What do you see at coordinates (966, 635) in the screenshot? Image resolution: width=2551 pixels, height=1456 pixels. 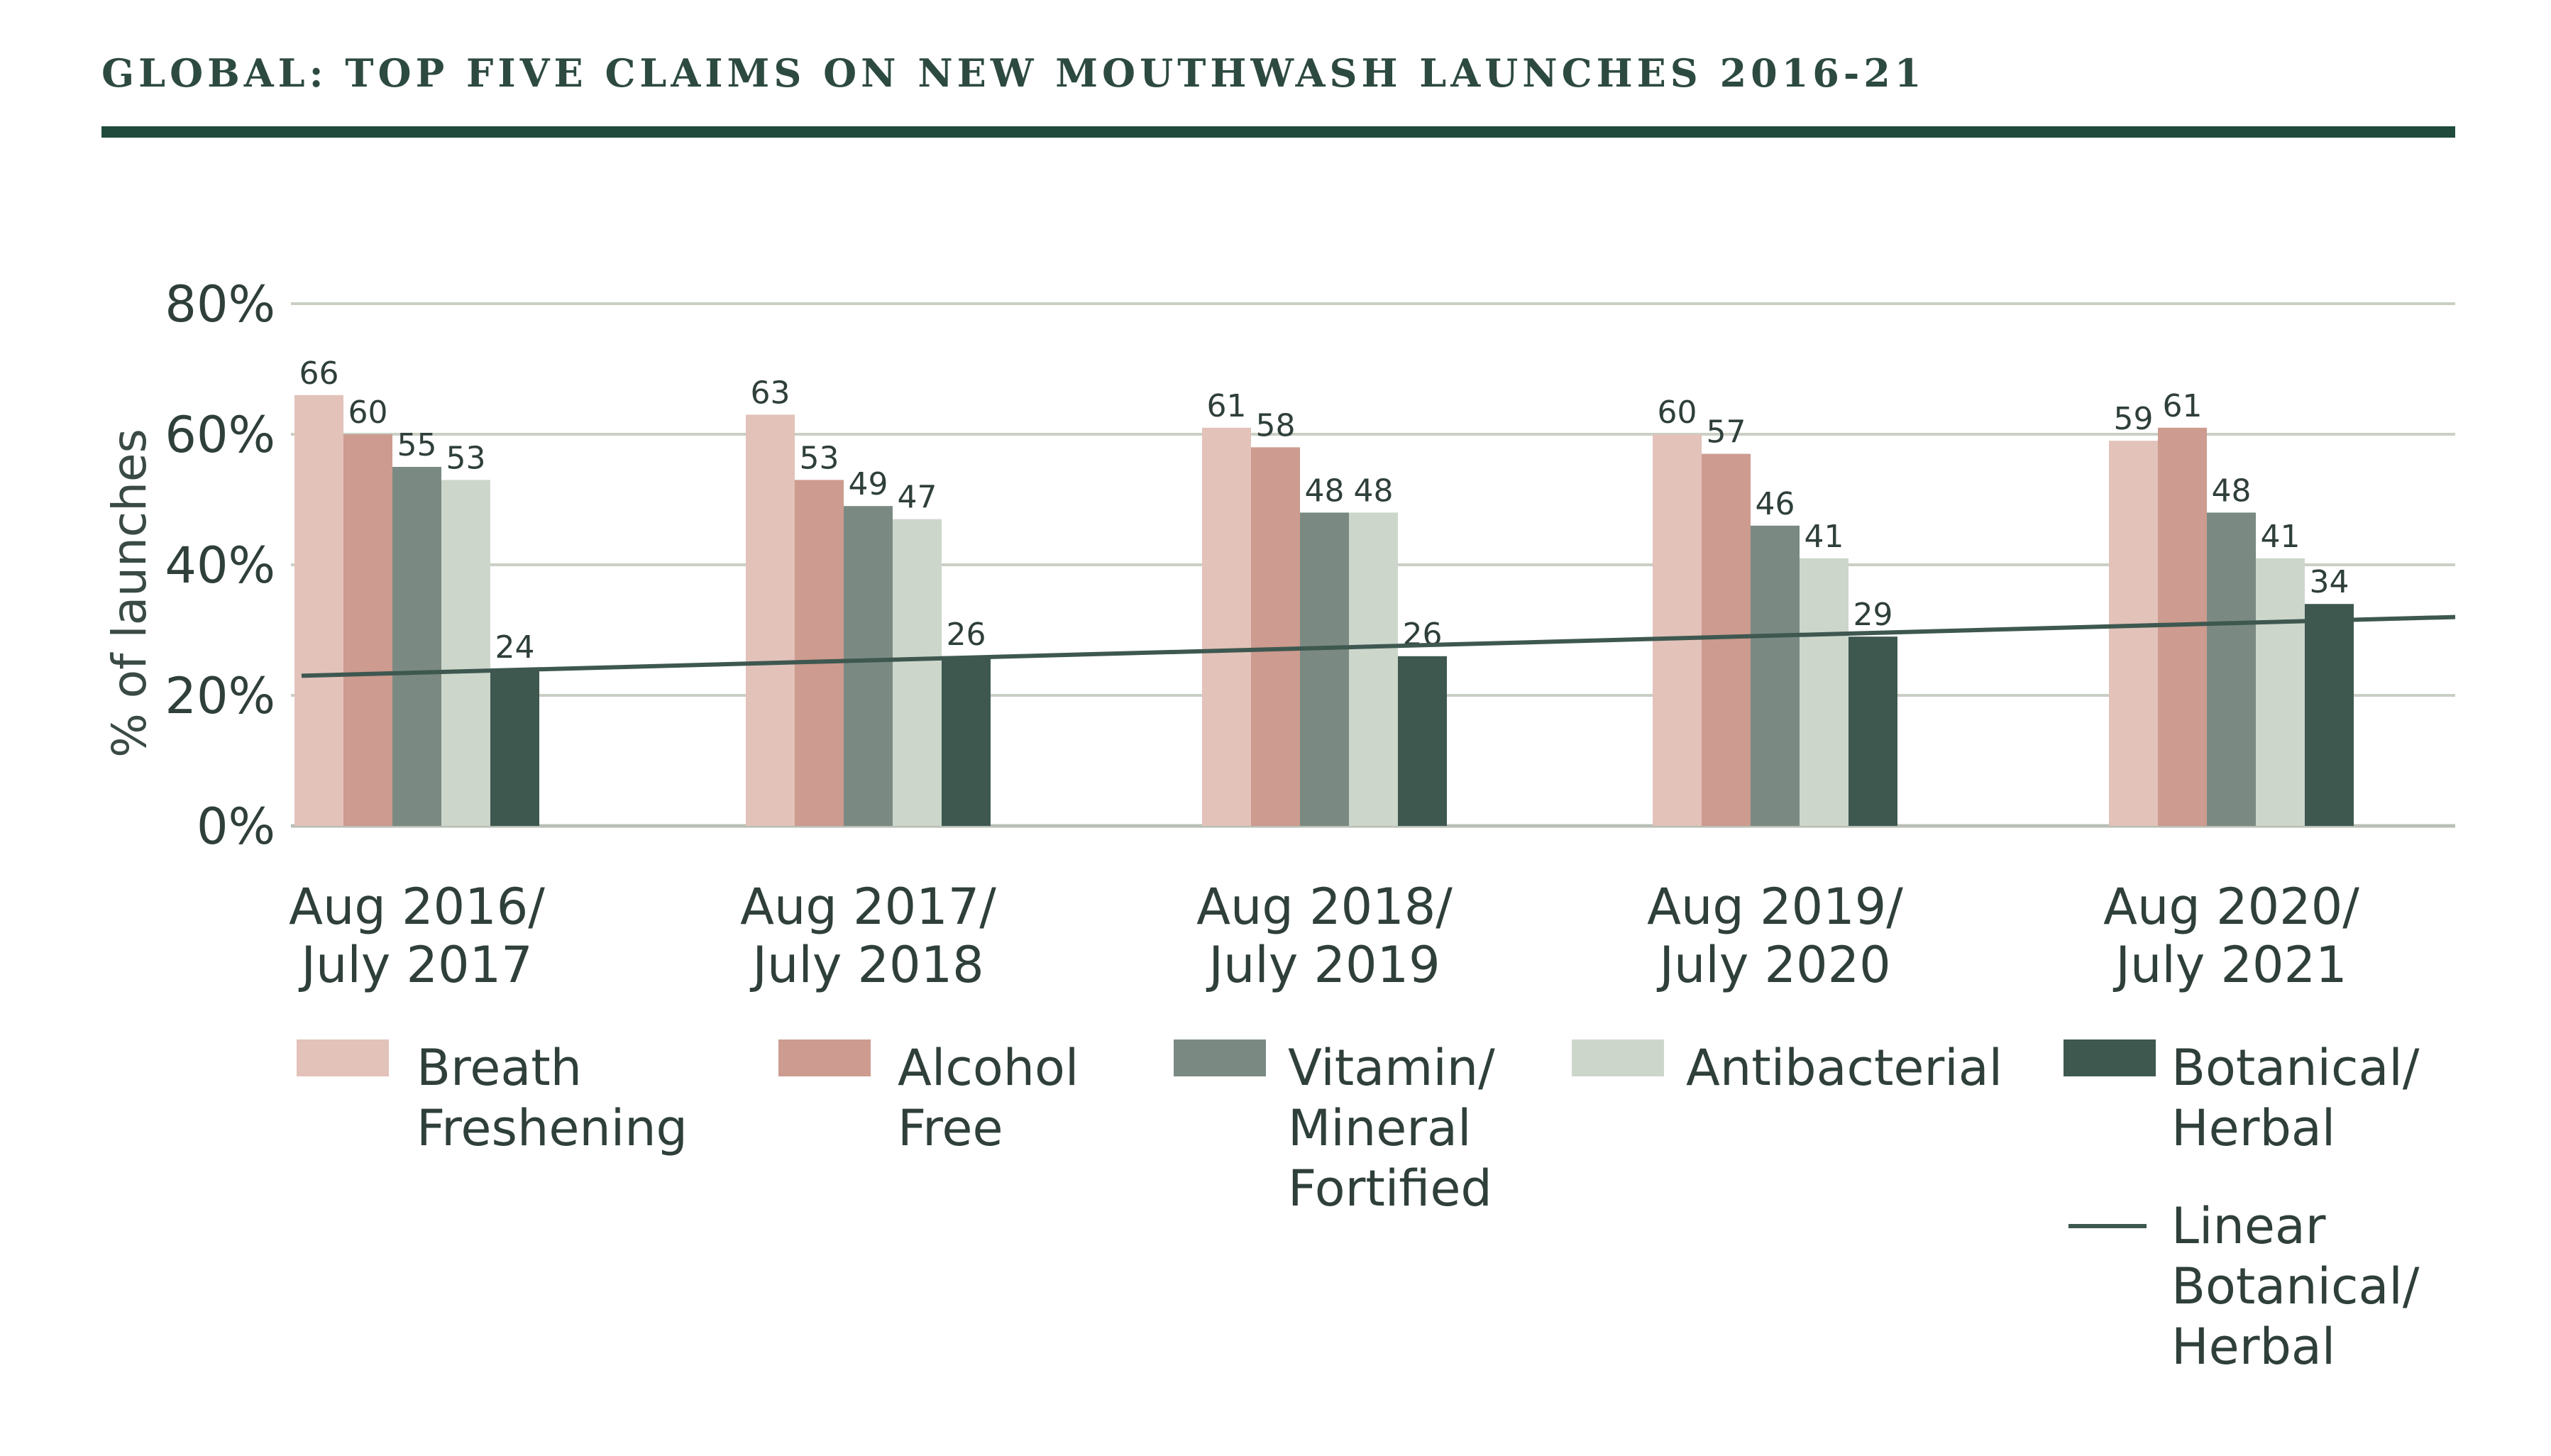 I see `data-label: 26` at bounding box center [966, 635].